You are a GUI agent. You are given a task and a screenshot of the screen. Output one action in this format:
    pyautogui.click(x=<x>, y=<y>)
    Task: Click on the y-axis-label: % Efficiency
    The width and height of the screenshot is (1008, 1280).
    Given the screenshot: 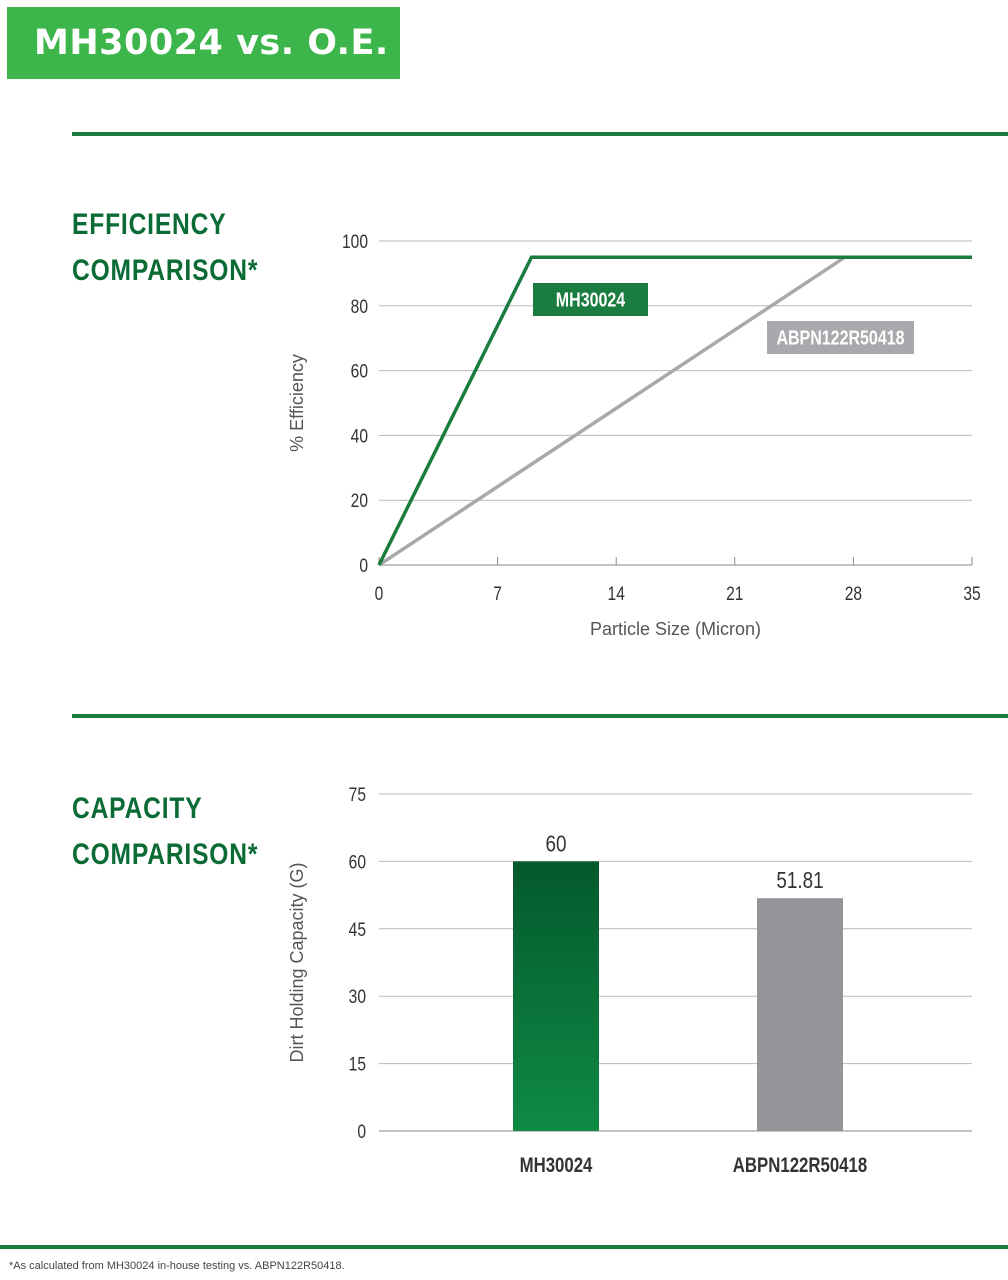 What is the action you would take?
    pyautogui.click(x=297, y=403)
    